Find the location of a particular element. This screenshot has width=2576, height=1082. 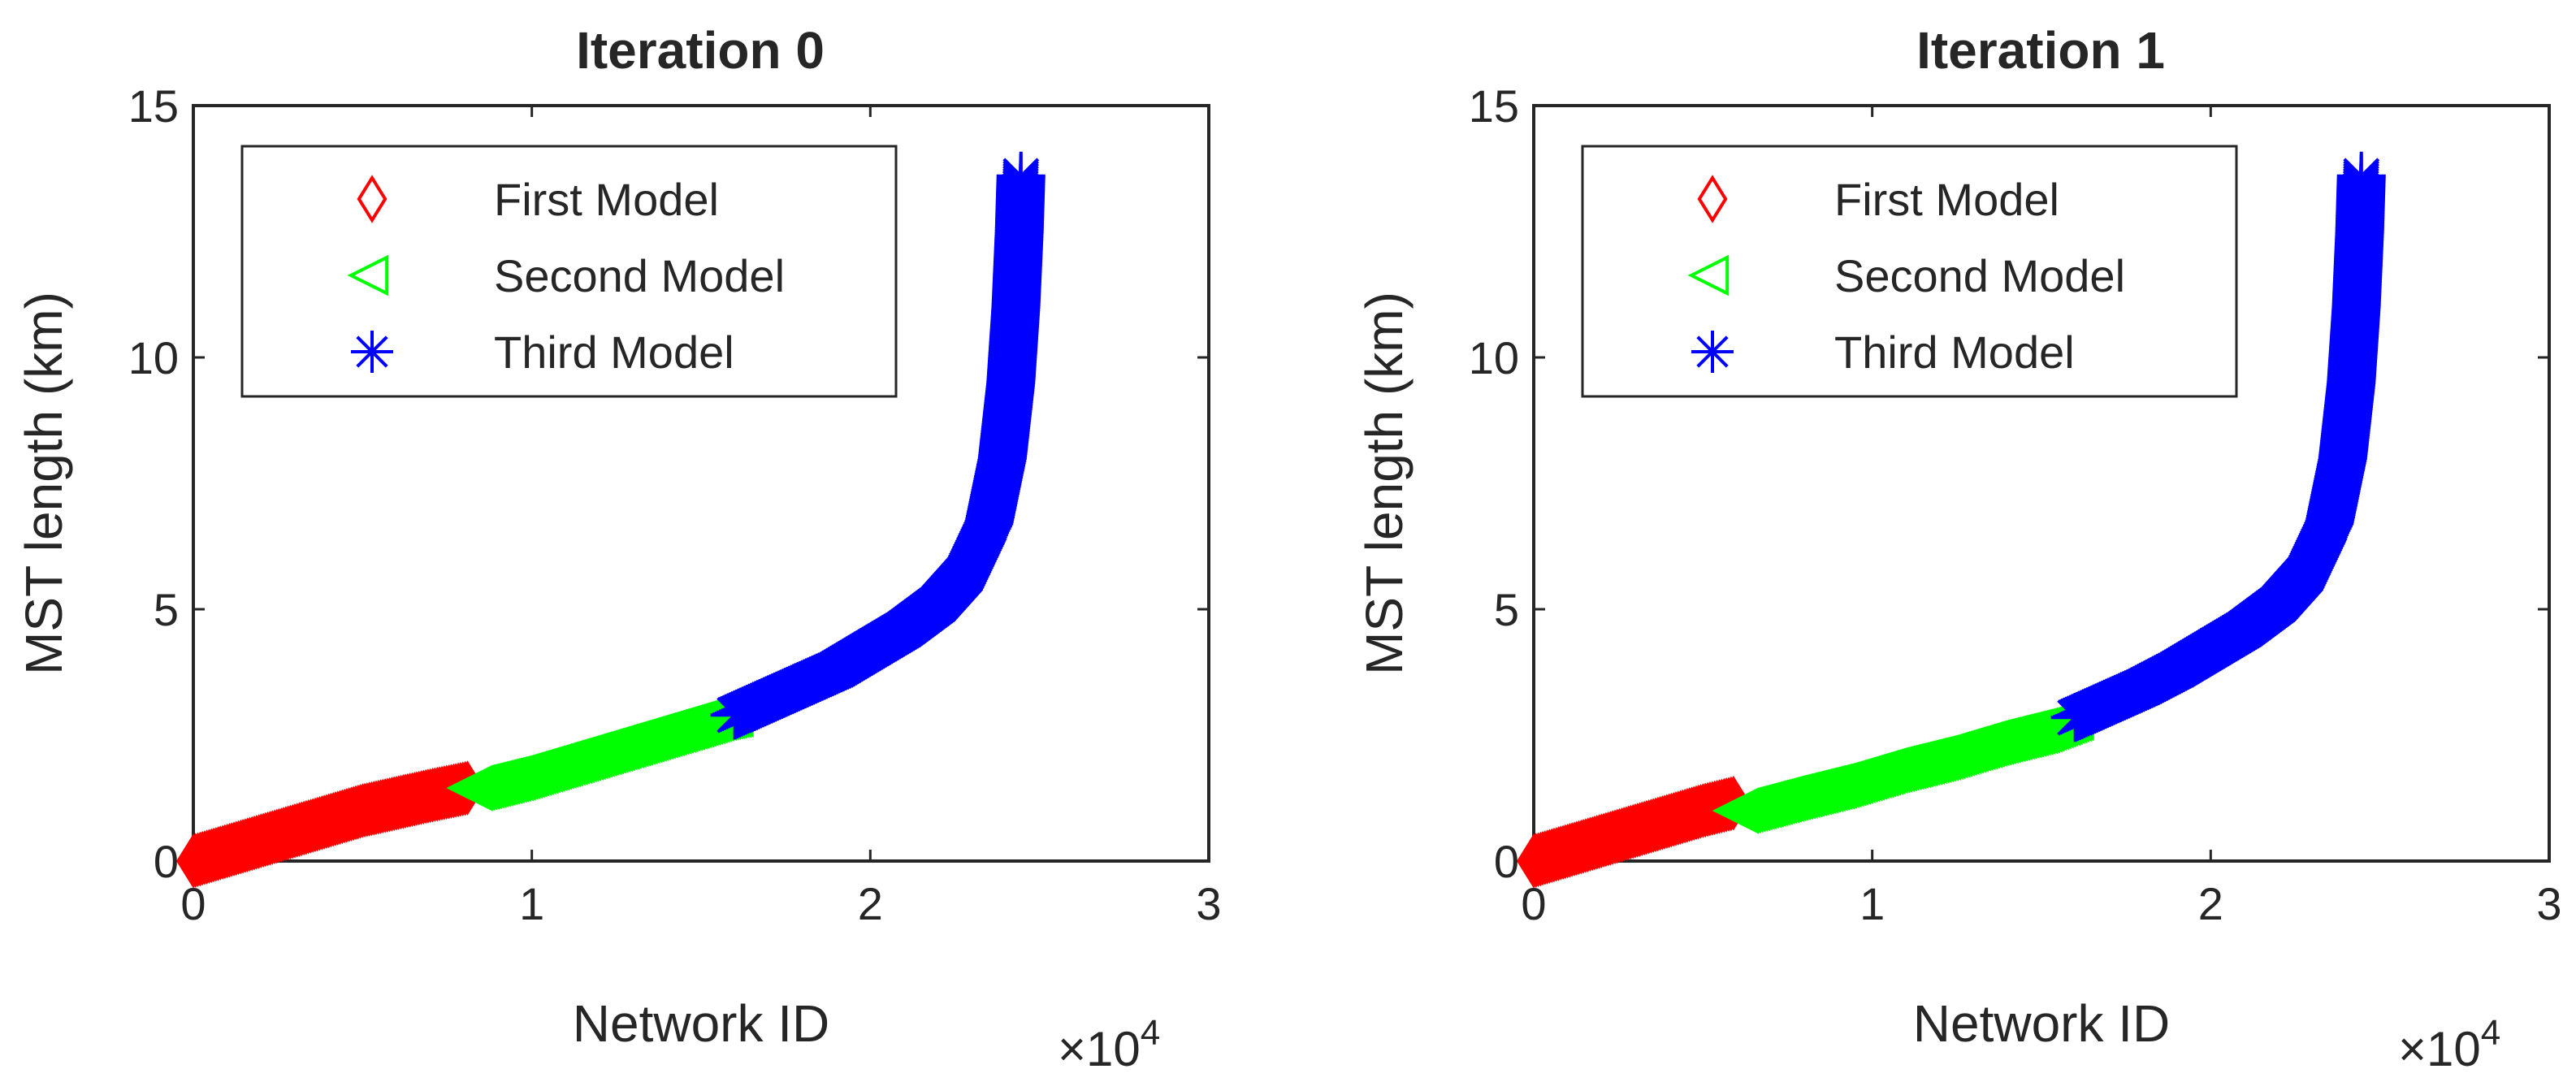

chart-title: Iteration 1 is located at coordinates (2041, 50).